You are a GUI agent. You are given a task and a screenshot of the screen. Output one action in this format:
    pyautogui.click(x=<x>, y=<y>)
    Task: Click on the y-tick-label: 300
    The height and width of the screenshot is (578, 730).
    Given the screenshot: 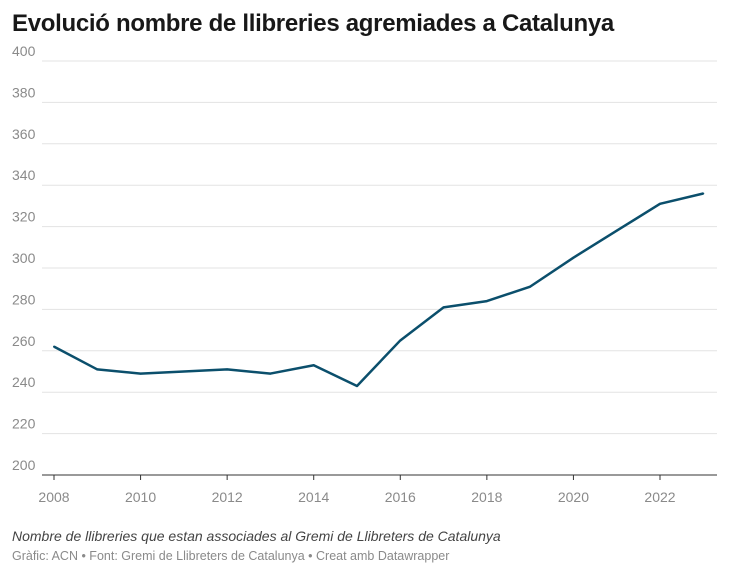 What is the action you would take?
    pyautogui.click(x=24, y=258)
    